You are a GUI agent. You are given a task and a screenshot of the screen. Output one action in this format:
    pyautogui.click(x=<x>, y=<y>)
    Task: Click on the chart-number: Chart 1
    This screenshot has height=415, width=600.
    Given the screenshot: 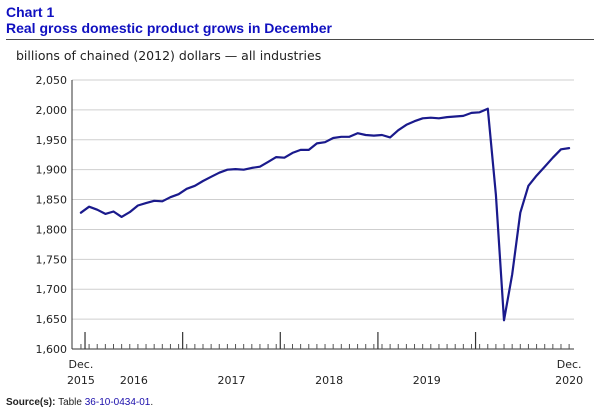 What is the action you would take?
    pyautogui.click(x=30, y=12)
    